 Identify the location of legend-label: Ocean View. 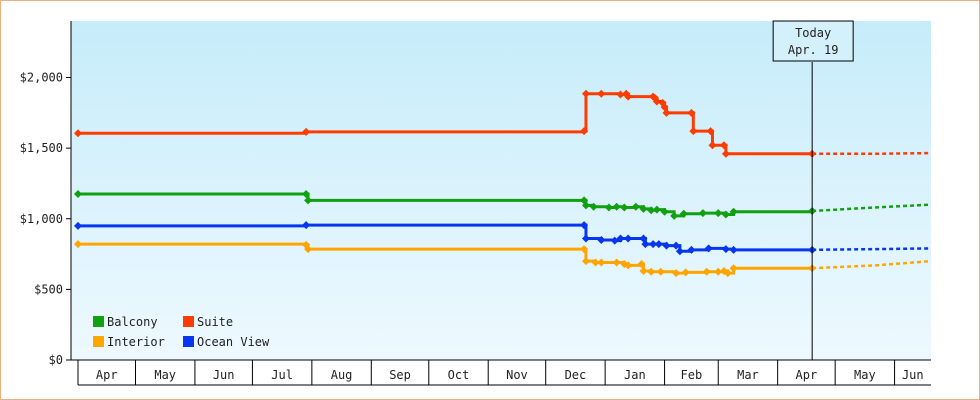
(233, 342).